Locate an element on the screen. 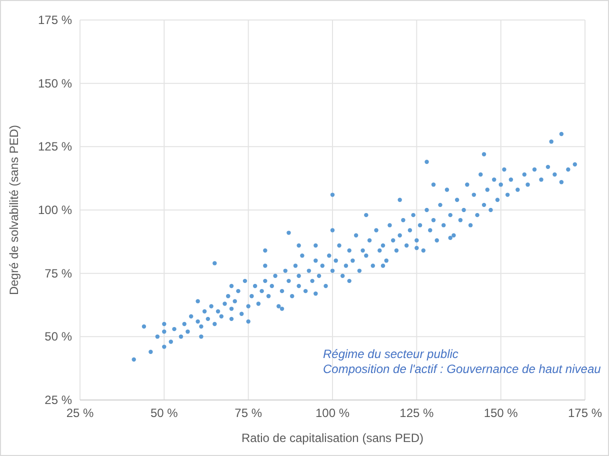 This screenshot has height=456, width=609. x-tick-label: 100 % is located at coordinates (332, 413).